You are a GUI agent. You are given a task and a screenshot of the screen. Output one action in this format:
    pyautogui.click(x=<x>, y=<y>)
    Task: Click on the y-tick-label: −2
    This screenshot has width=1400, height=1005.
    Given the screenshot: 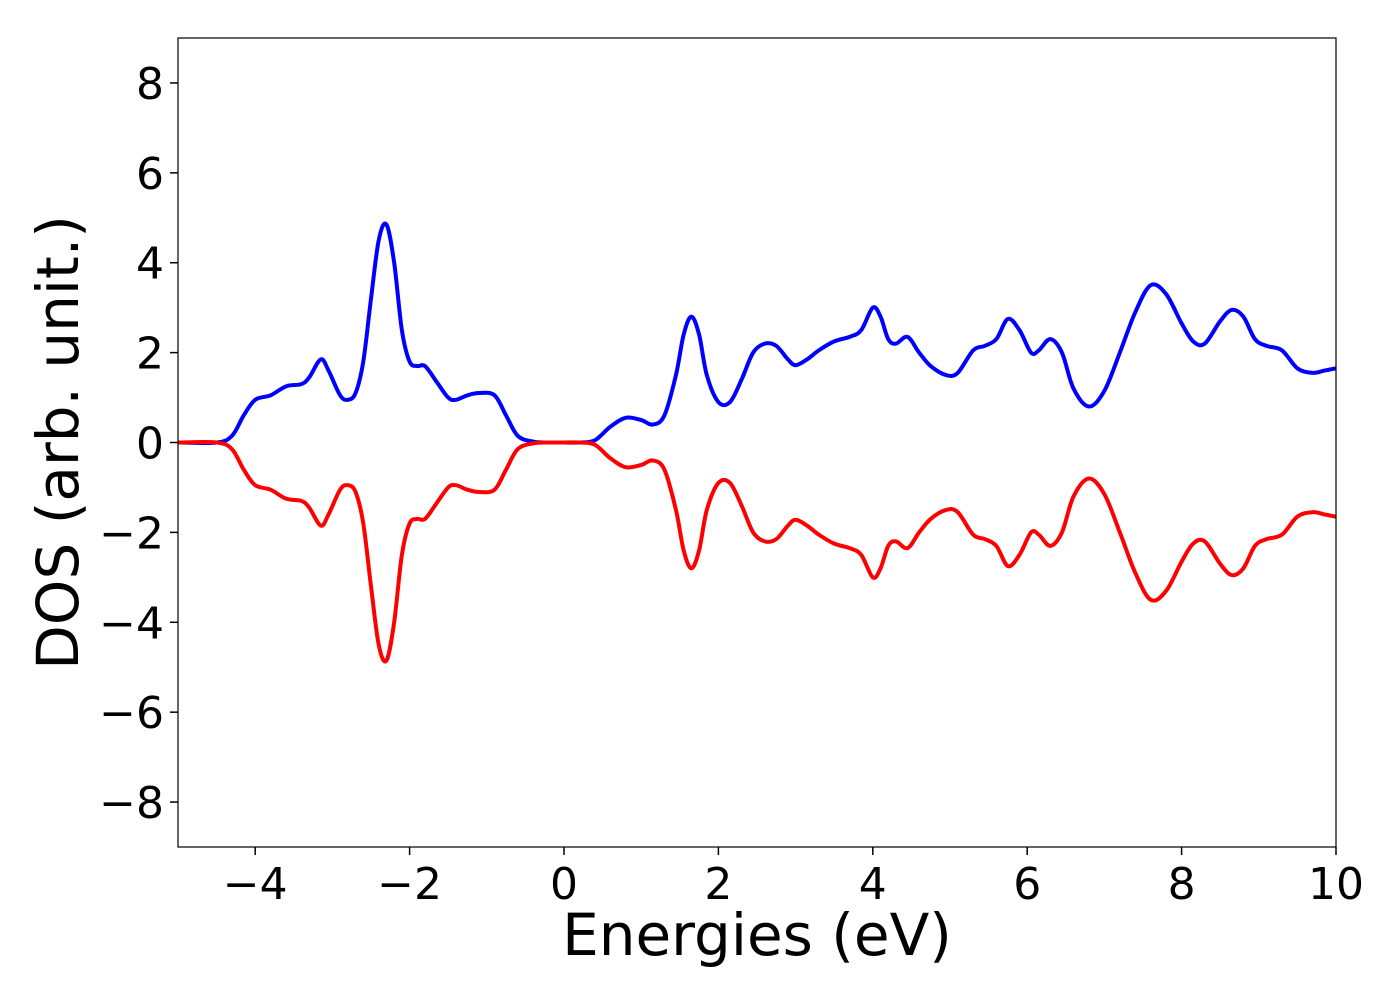 What is the action you would take?
    pyautogui.click(x=131, y=533)
    